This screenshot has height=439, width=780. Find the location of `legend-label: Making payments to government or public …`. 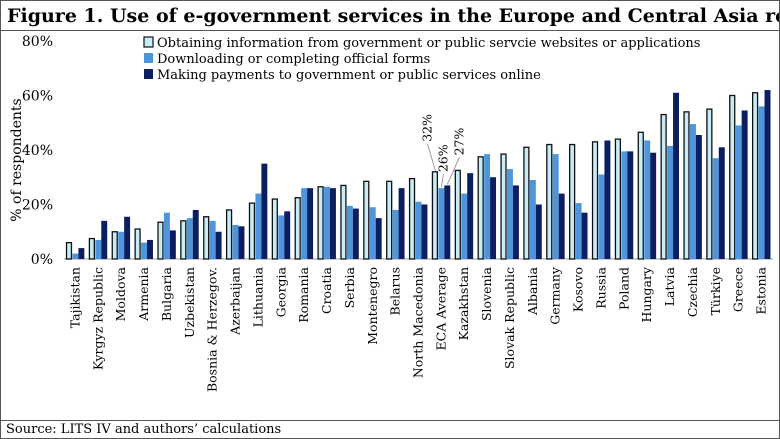

legend-label: Making payments to government or public … is located at coordinates (349, 75).